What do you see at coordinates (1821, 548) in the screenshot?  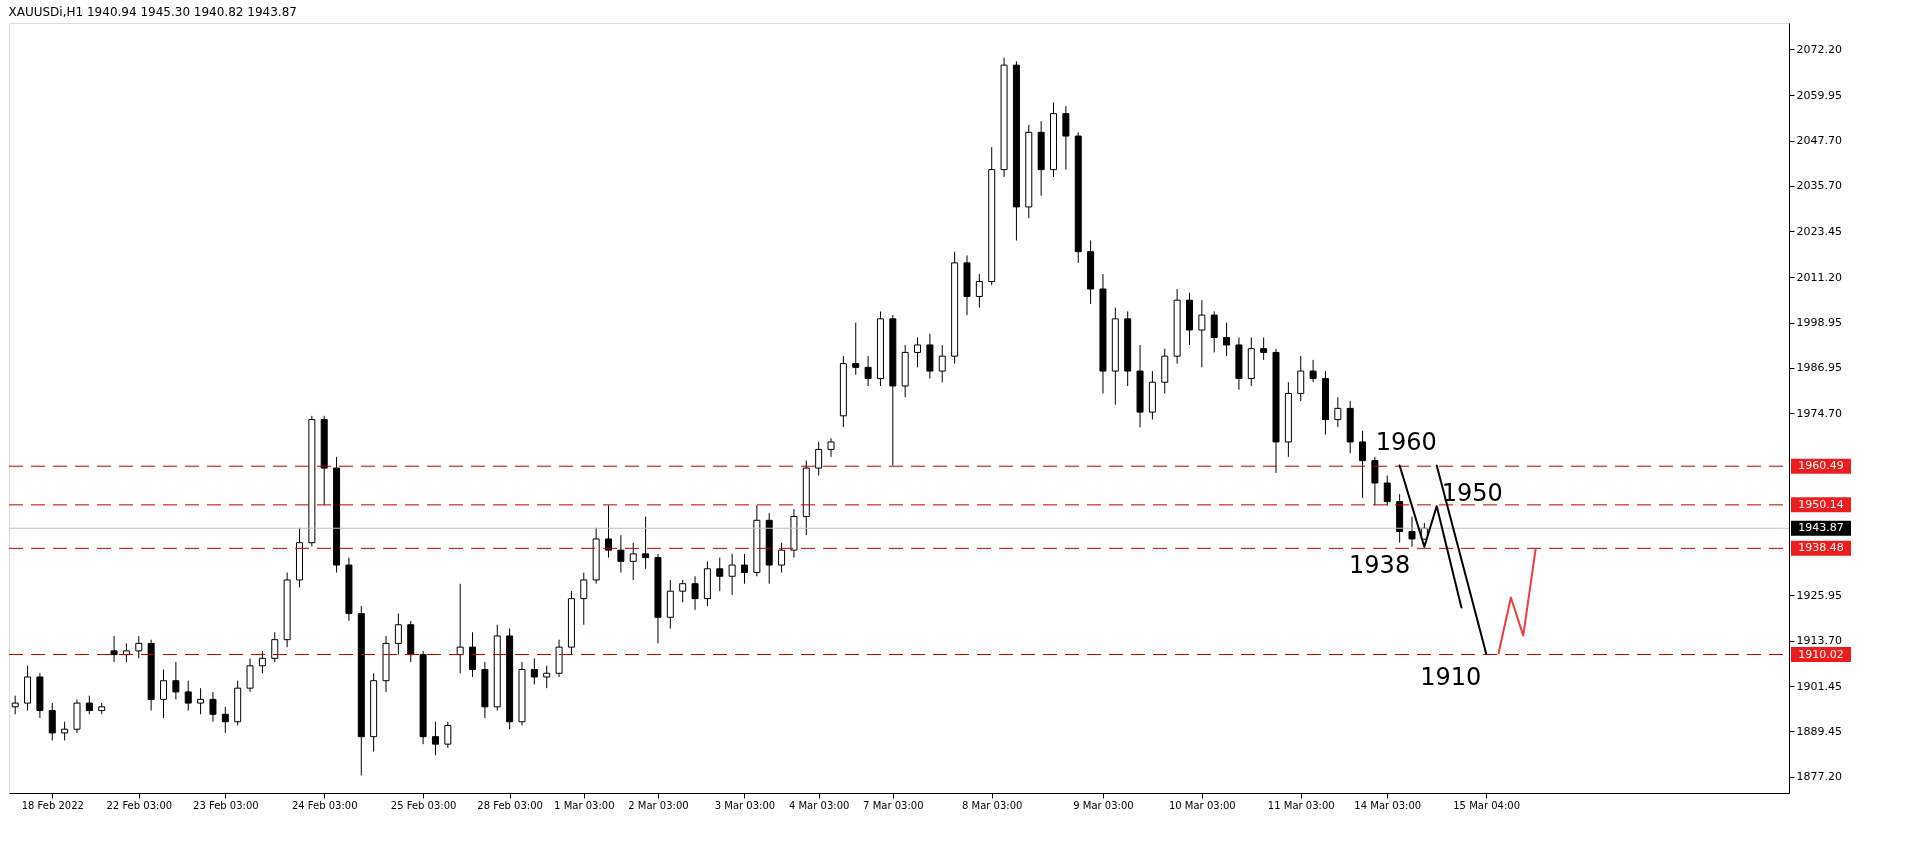 I see `ref-line-label: 1938.48` at bounding box center [1821, 548].